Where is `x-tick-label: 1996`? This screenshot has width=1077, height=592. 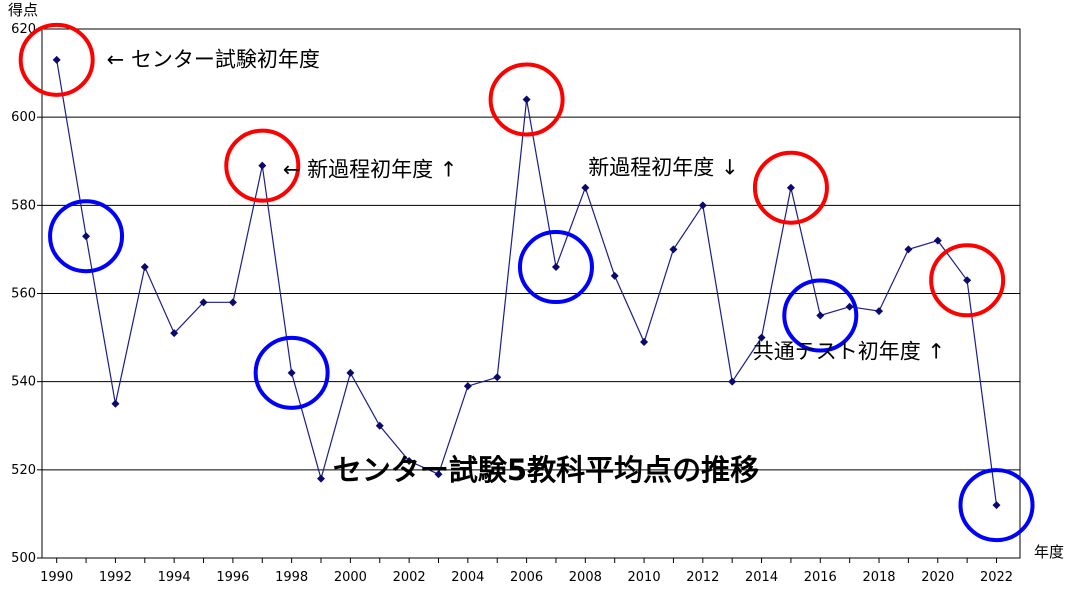
x-tick-label: 1996 is located at coordinates (232, 577).